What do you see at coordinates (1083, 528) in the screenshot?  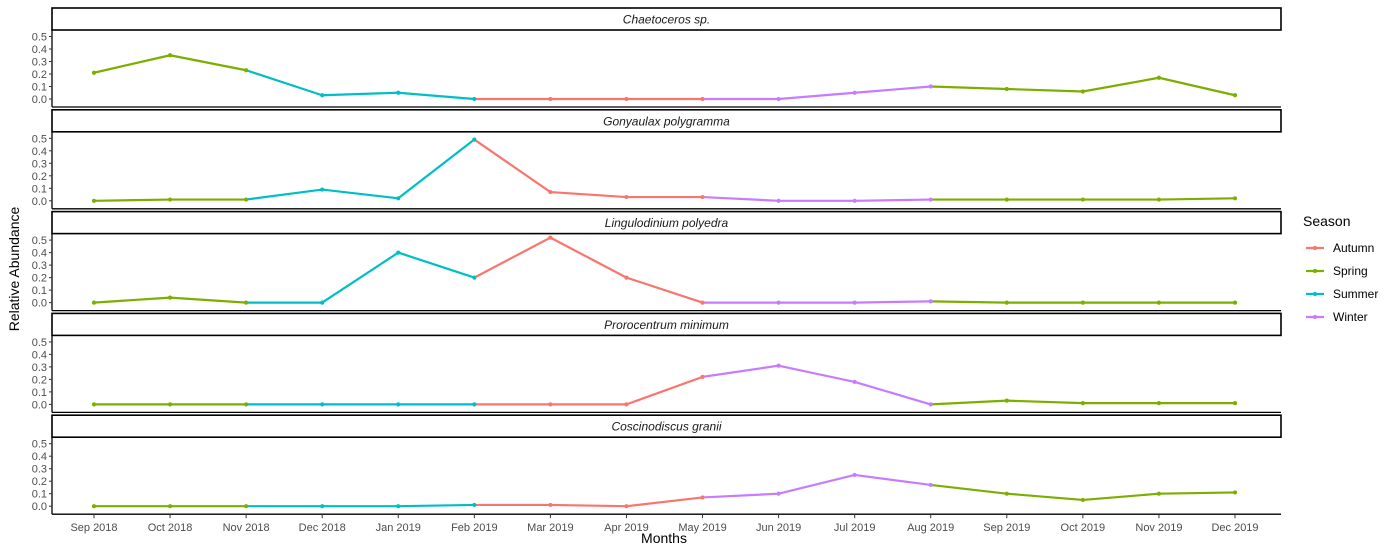 I see `x-tick-label: Oct 2019` at bounding box center [1083, 528].